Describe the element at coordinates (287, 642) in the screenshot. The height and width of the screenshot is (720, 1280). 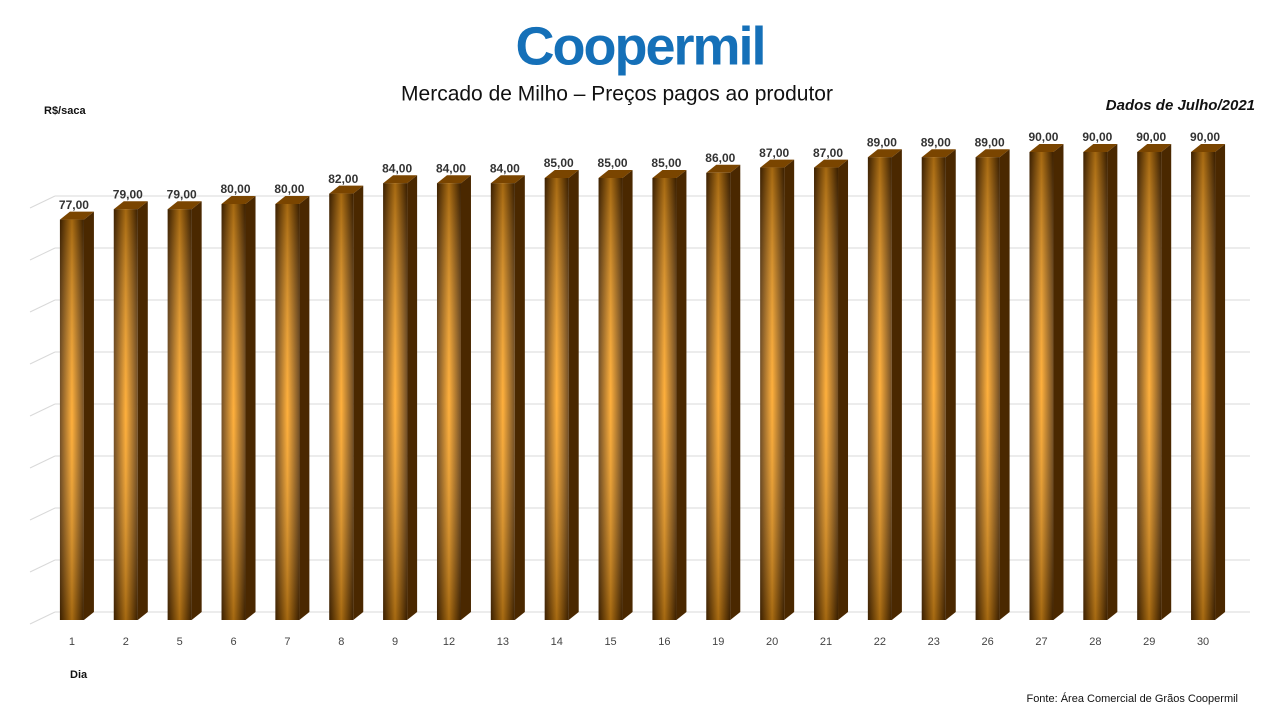
I see `x-tick-label: 7` at that location.